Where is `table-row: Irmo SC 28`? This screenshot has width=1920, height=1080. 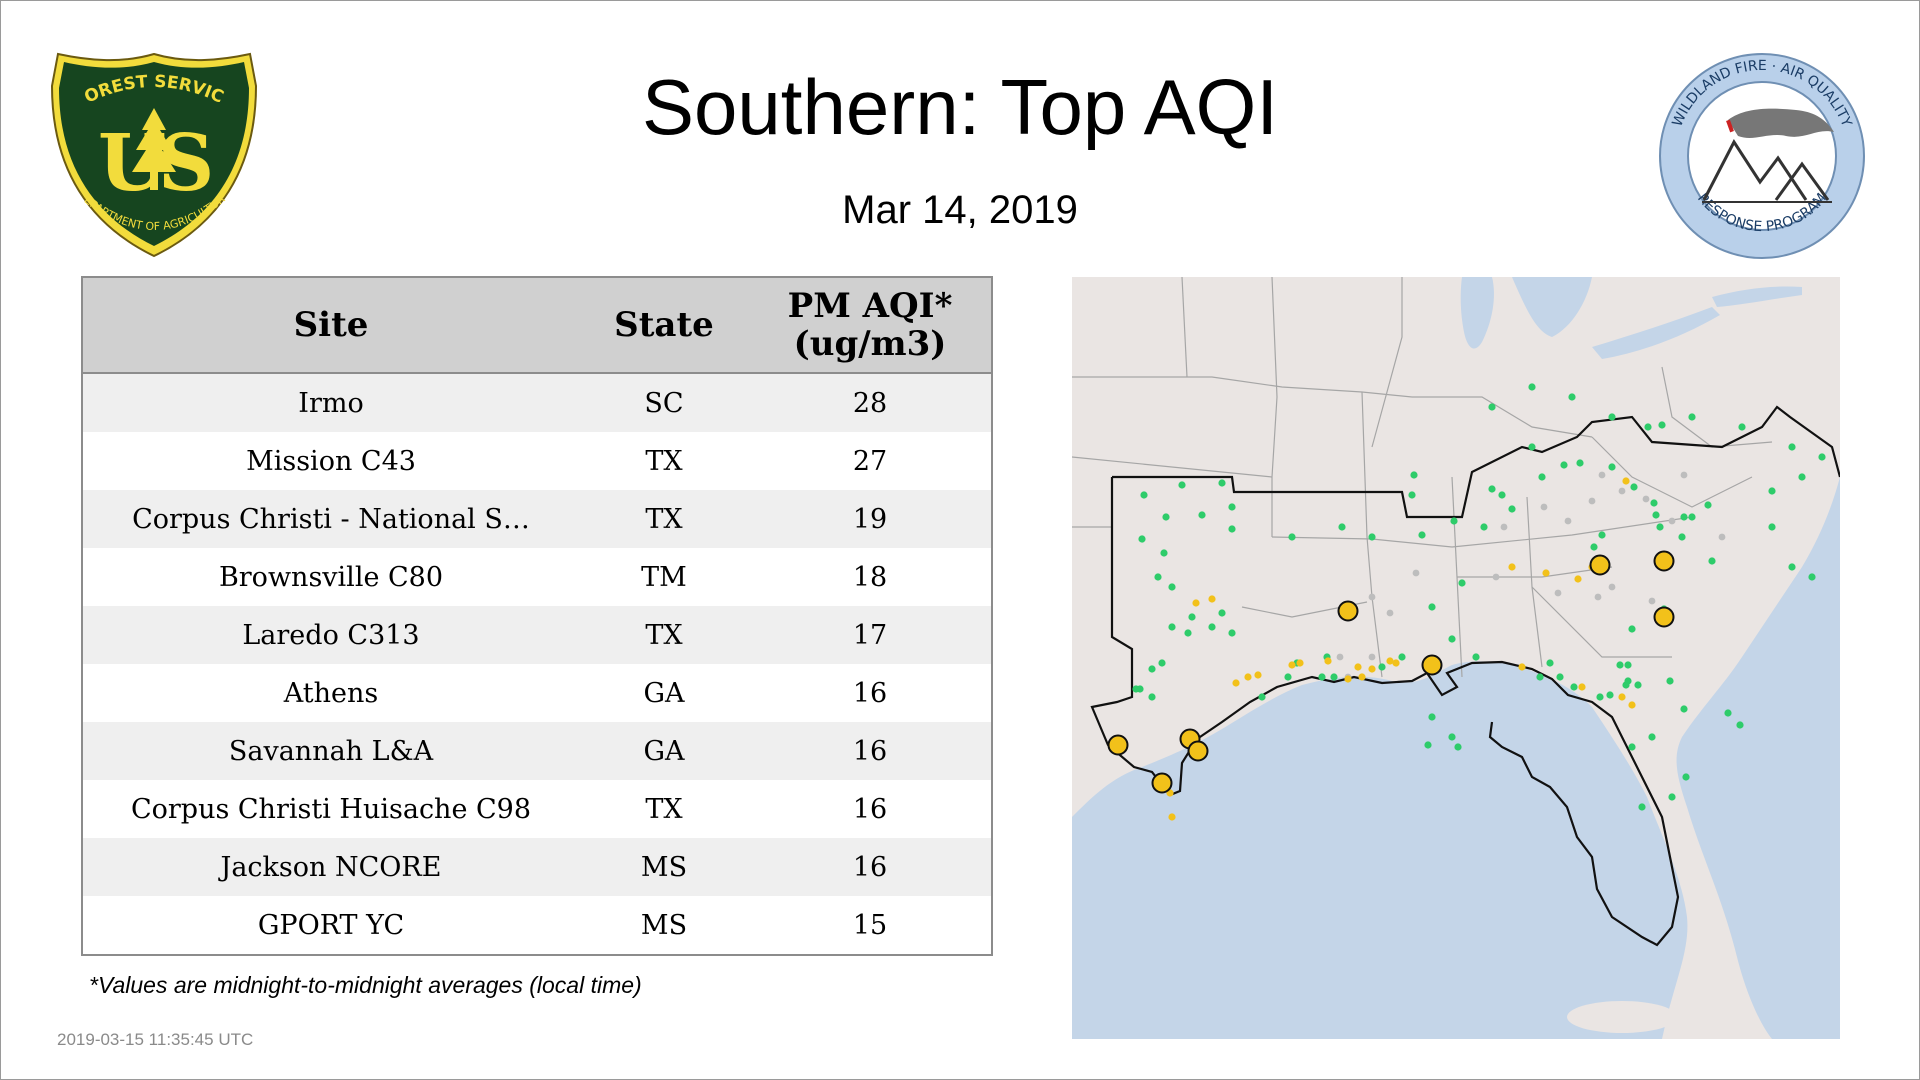 table-row: Irmo SC 28 is located at coordinates (537, 402).